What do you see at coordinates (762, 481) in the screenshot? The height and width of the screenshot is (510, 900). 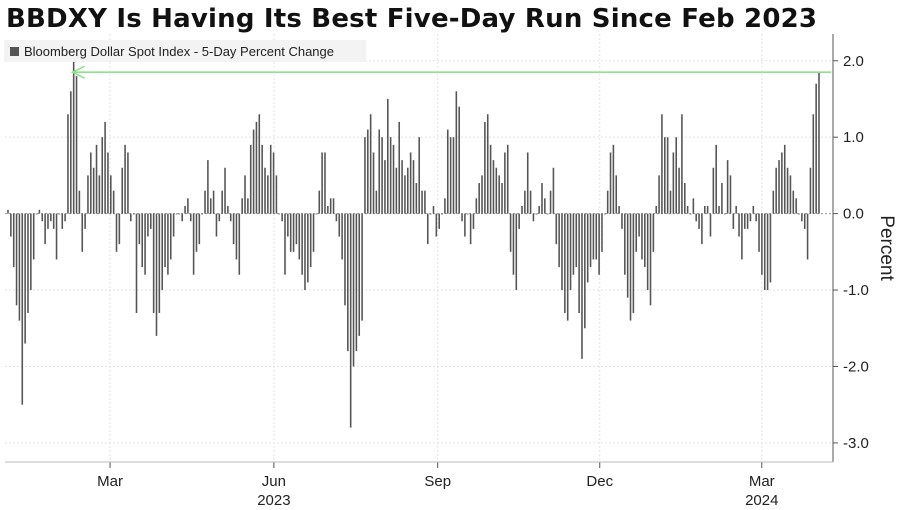 I see `x-tick-label: Mar` at bounding box center [762, 481].